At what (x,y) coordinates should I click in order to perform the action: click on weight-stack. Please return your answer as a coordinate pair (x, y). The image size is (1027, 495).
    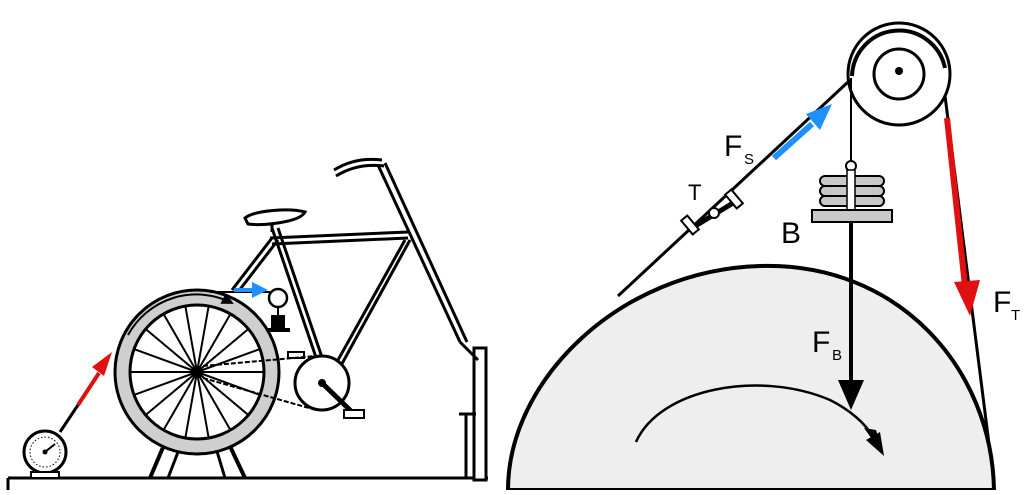
    Looking at the image, I should click on (852, 196).